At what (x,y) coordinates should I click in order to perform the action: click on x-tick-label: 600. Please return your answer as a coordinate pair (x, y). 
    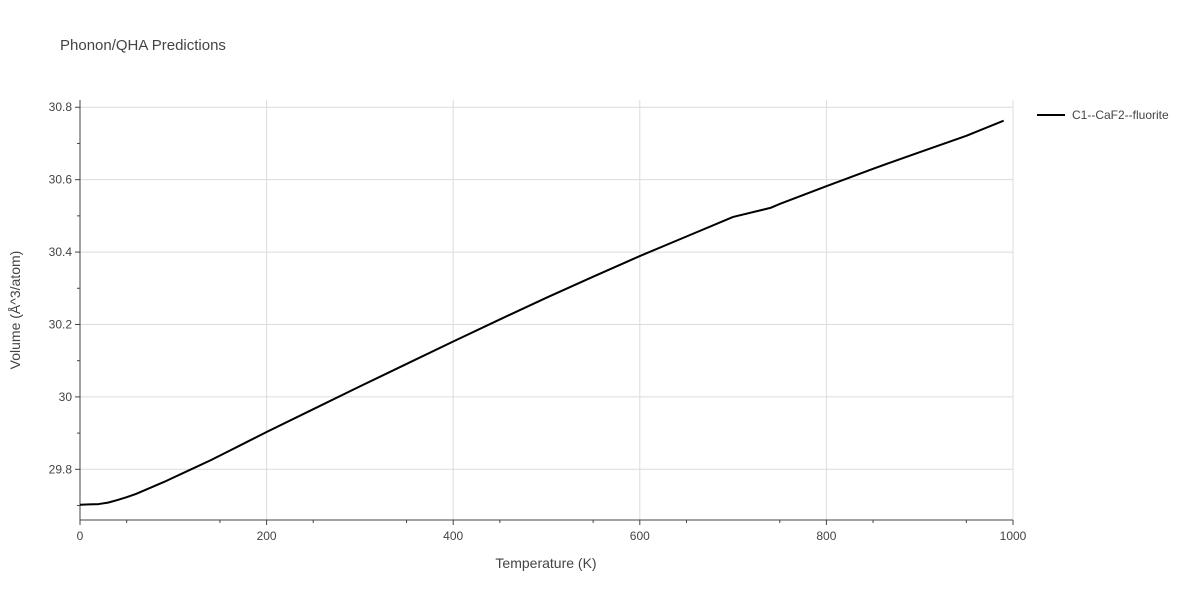
    Looking at the image, I should click on (640, 536).